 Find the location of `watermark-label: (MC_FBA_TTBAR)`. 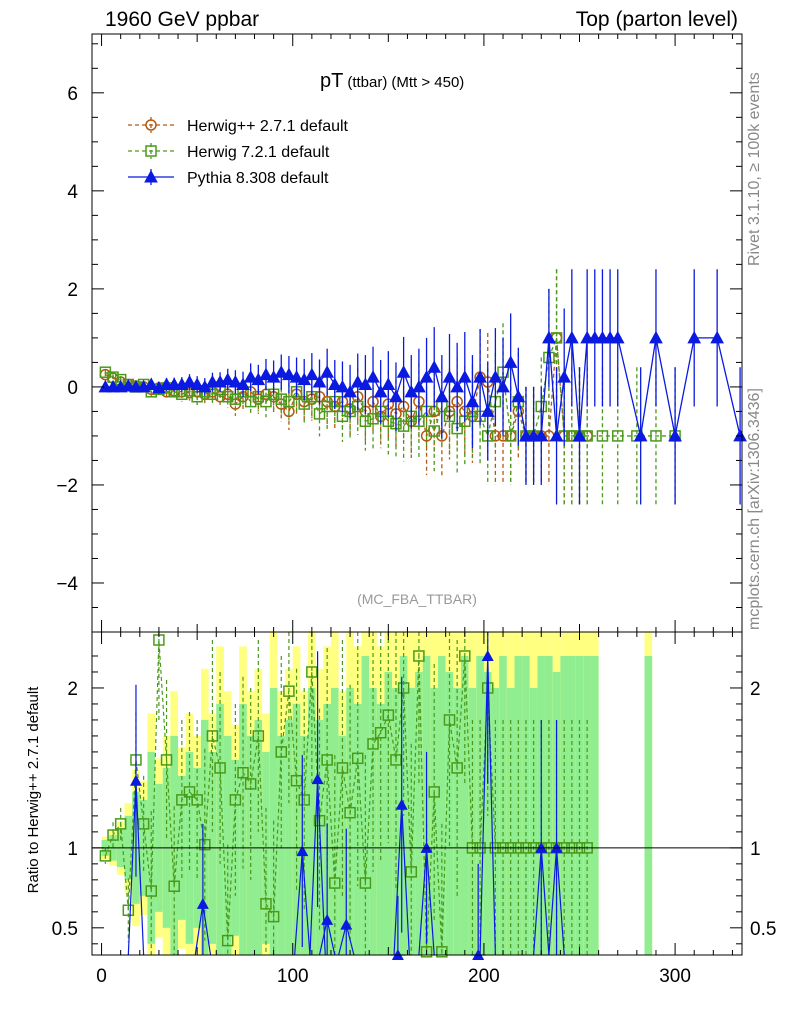

watermark-label: (MC_FBA_TTBAR) is located at coordinates (417, 599).